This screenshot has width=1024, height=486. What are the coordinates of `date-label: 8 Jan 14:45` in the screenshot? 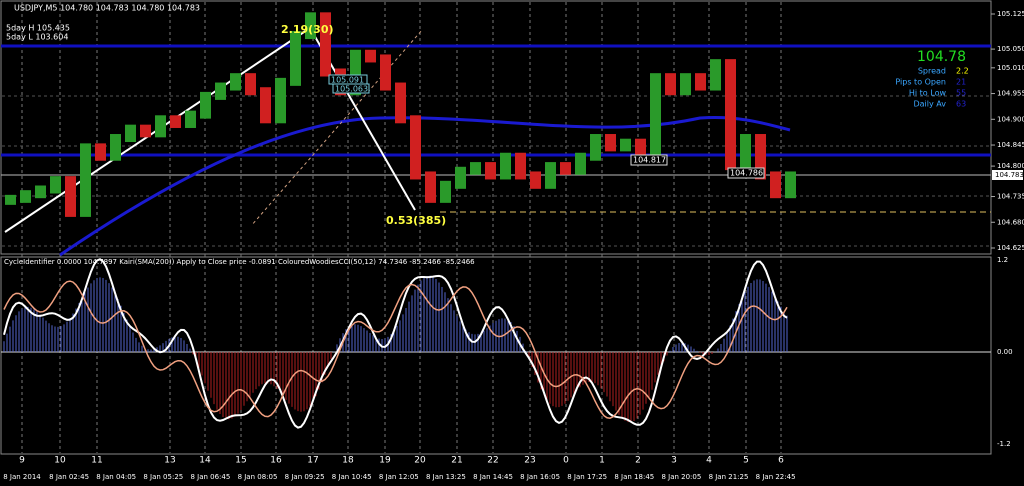 It's located at (493, 477).